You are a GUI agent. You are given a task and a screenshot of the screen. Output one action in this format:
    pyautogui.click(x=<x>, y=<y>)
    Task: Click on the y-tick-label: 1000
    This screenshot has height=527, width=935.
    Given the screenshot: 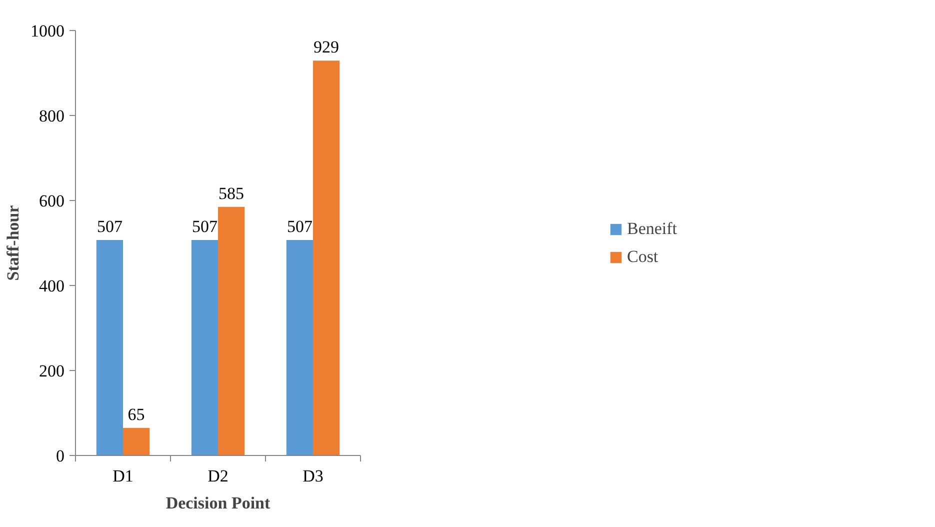 What is the action you would take?
    pyautogui.click(x=47, y=31)
    